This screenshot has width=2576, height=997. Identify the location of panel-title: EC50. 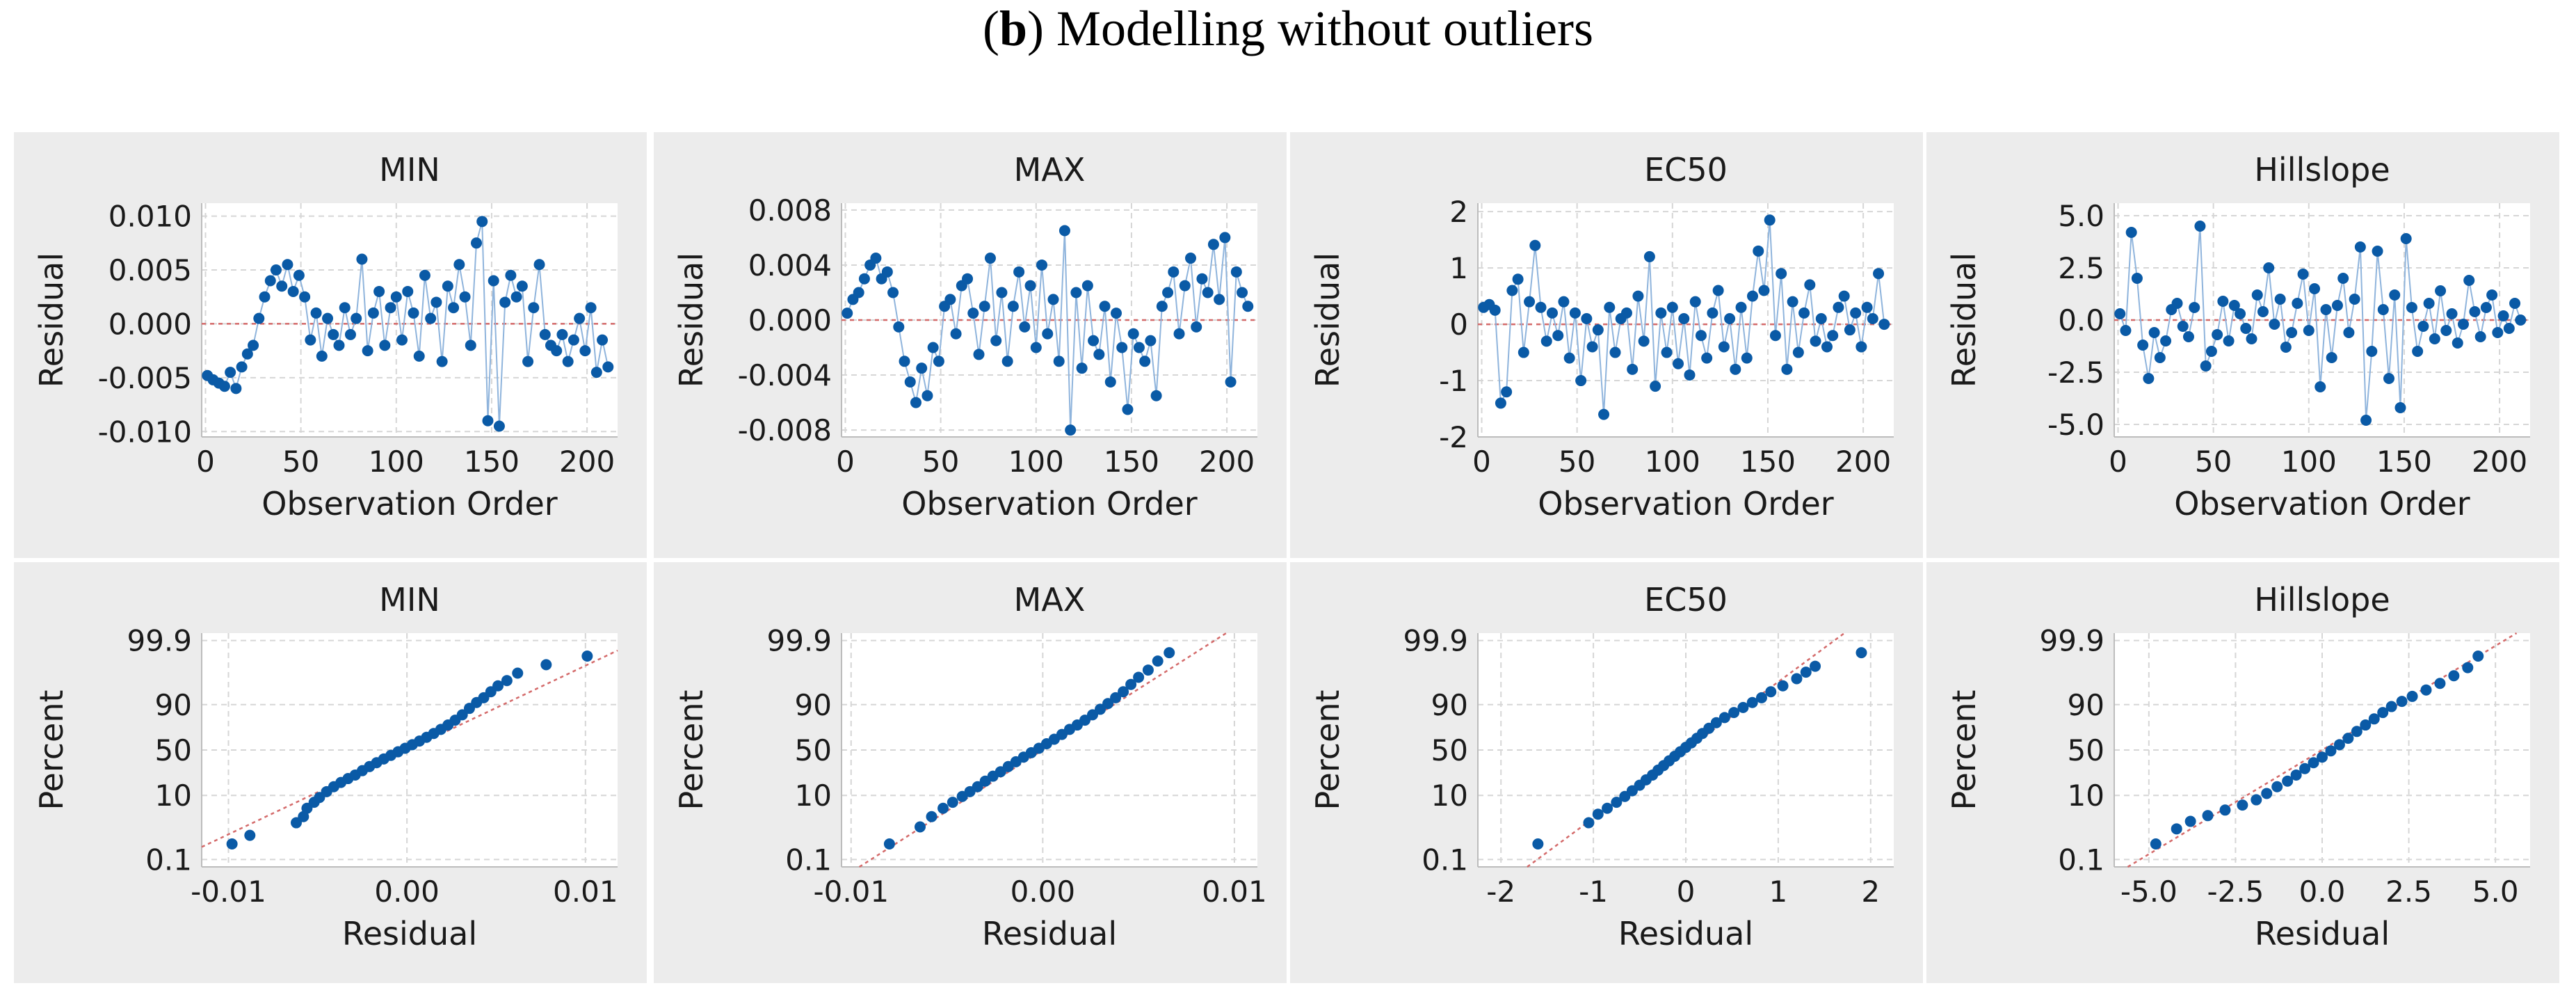
(1686, 600).